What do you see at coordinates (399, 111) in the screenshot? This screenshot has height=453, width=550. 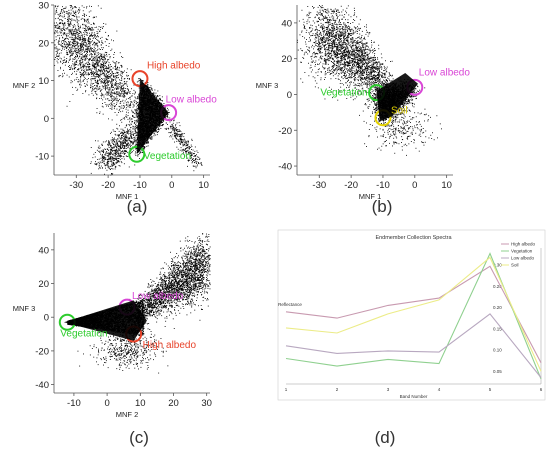 I see `endmember-label: Soil` at bounding box center [399, 111].